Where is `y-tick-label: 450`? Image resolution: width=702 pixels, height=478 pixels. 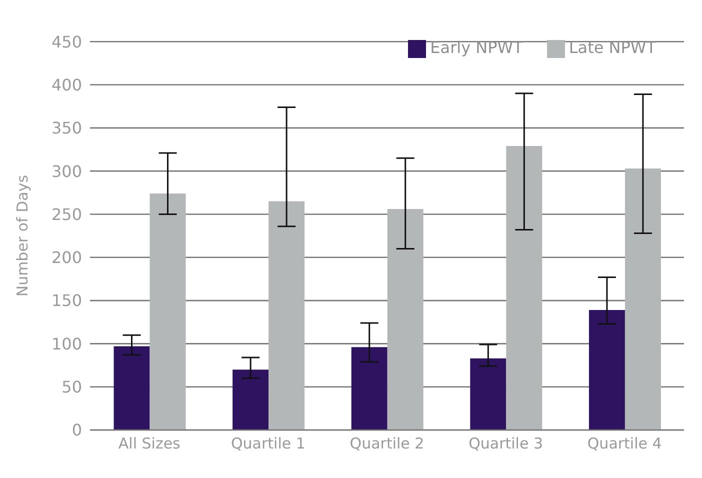
y-tick-label: 450 is located at coordinates (66, 42).